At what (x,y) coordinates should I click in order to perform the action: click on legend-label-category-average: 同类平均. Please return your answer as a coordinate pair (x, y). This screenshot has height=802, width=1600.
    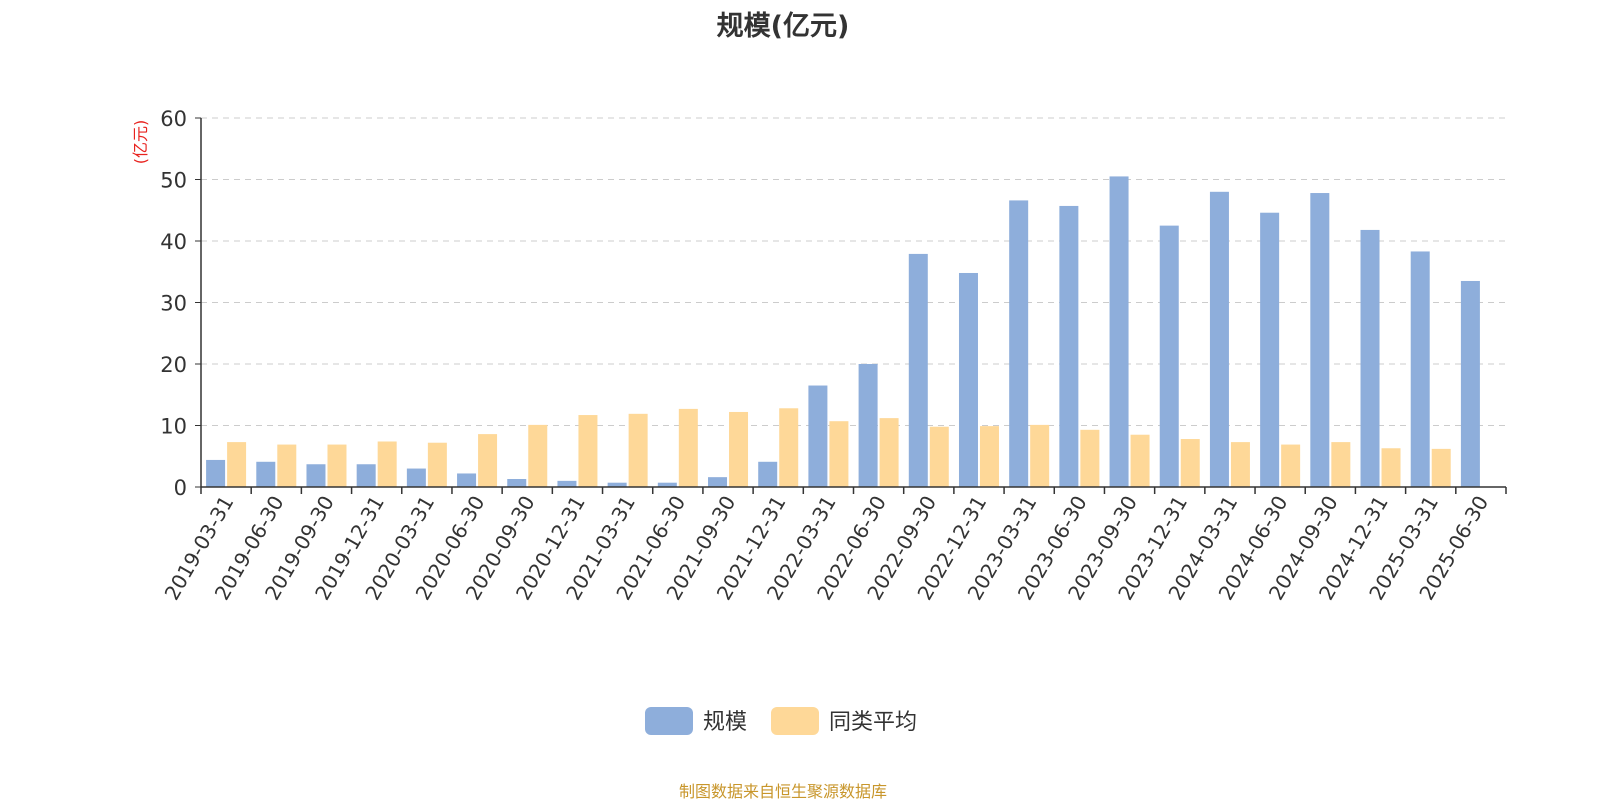
    Looking at the image, I should click on (873, 722).